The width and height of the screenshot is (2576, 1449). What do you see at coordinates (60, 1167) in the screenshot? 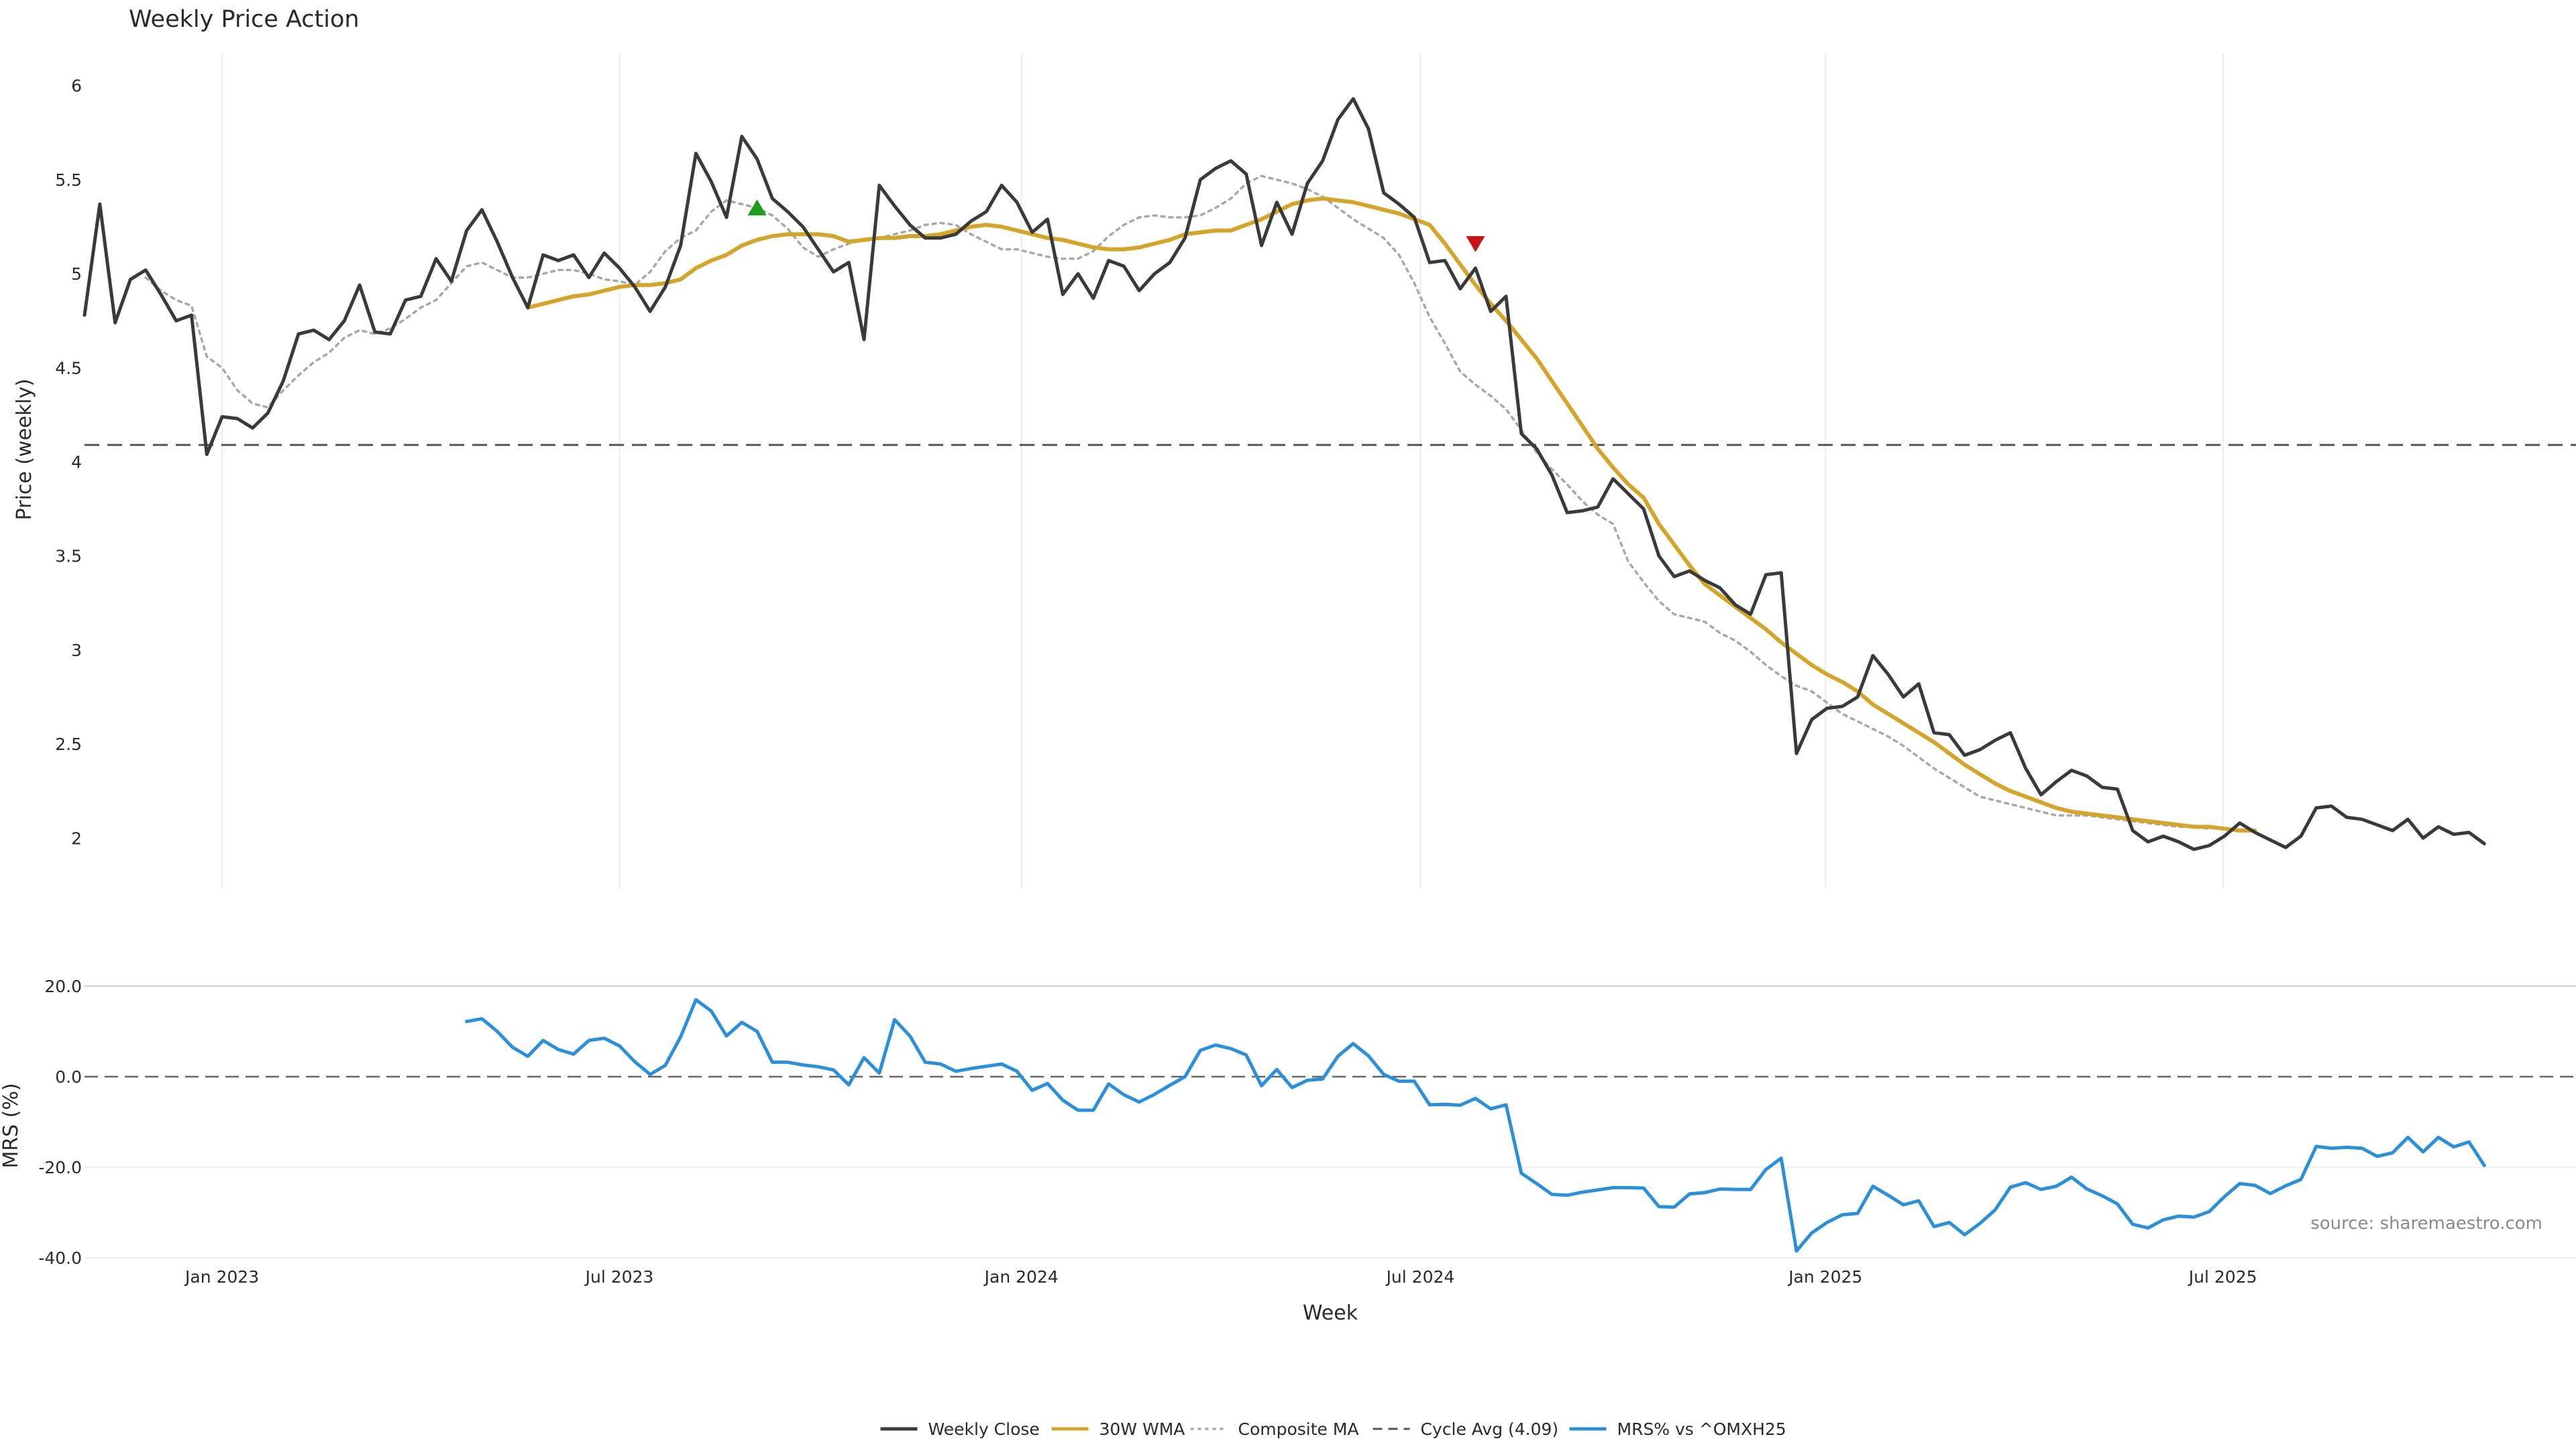
I see `mrs-ytick-label: -20.0` at bounding box center [60, 1167].